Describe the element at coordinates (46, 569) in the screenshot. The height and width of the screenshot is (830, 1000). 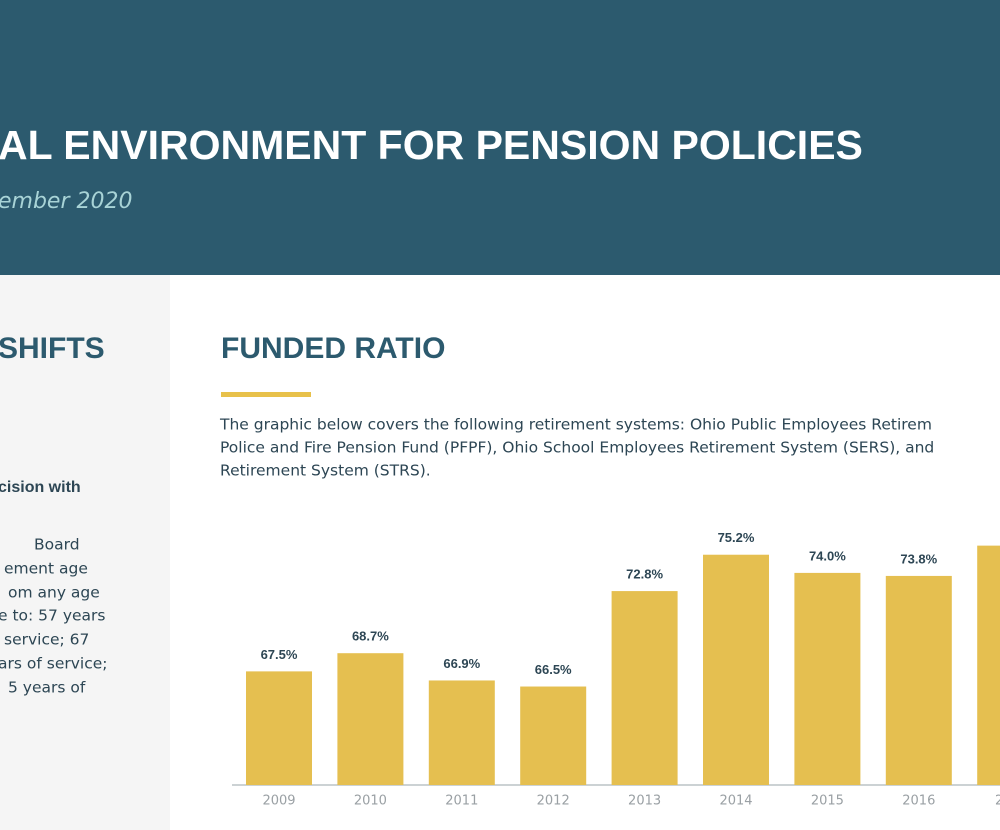
I see `sidebar-line: ement age` at that location.